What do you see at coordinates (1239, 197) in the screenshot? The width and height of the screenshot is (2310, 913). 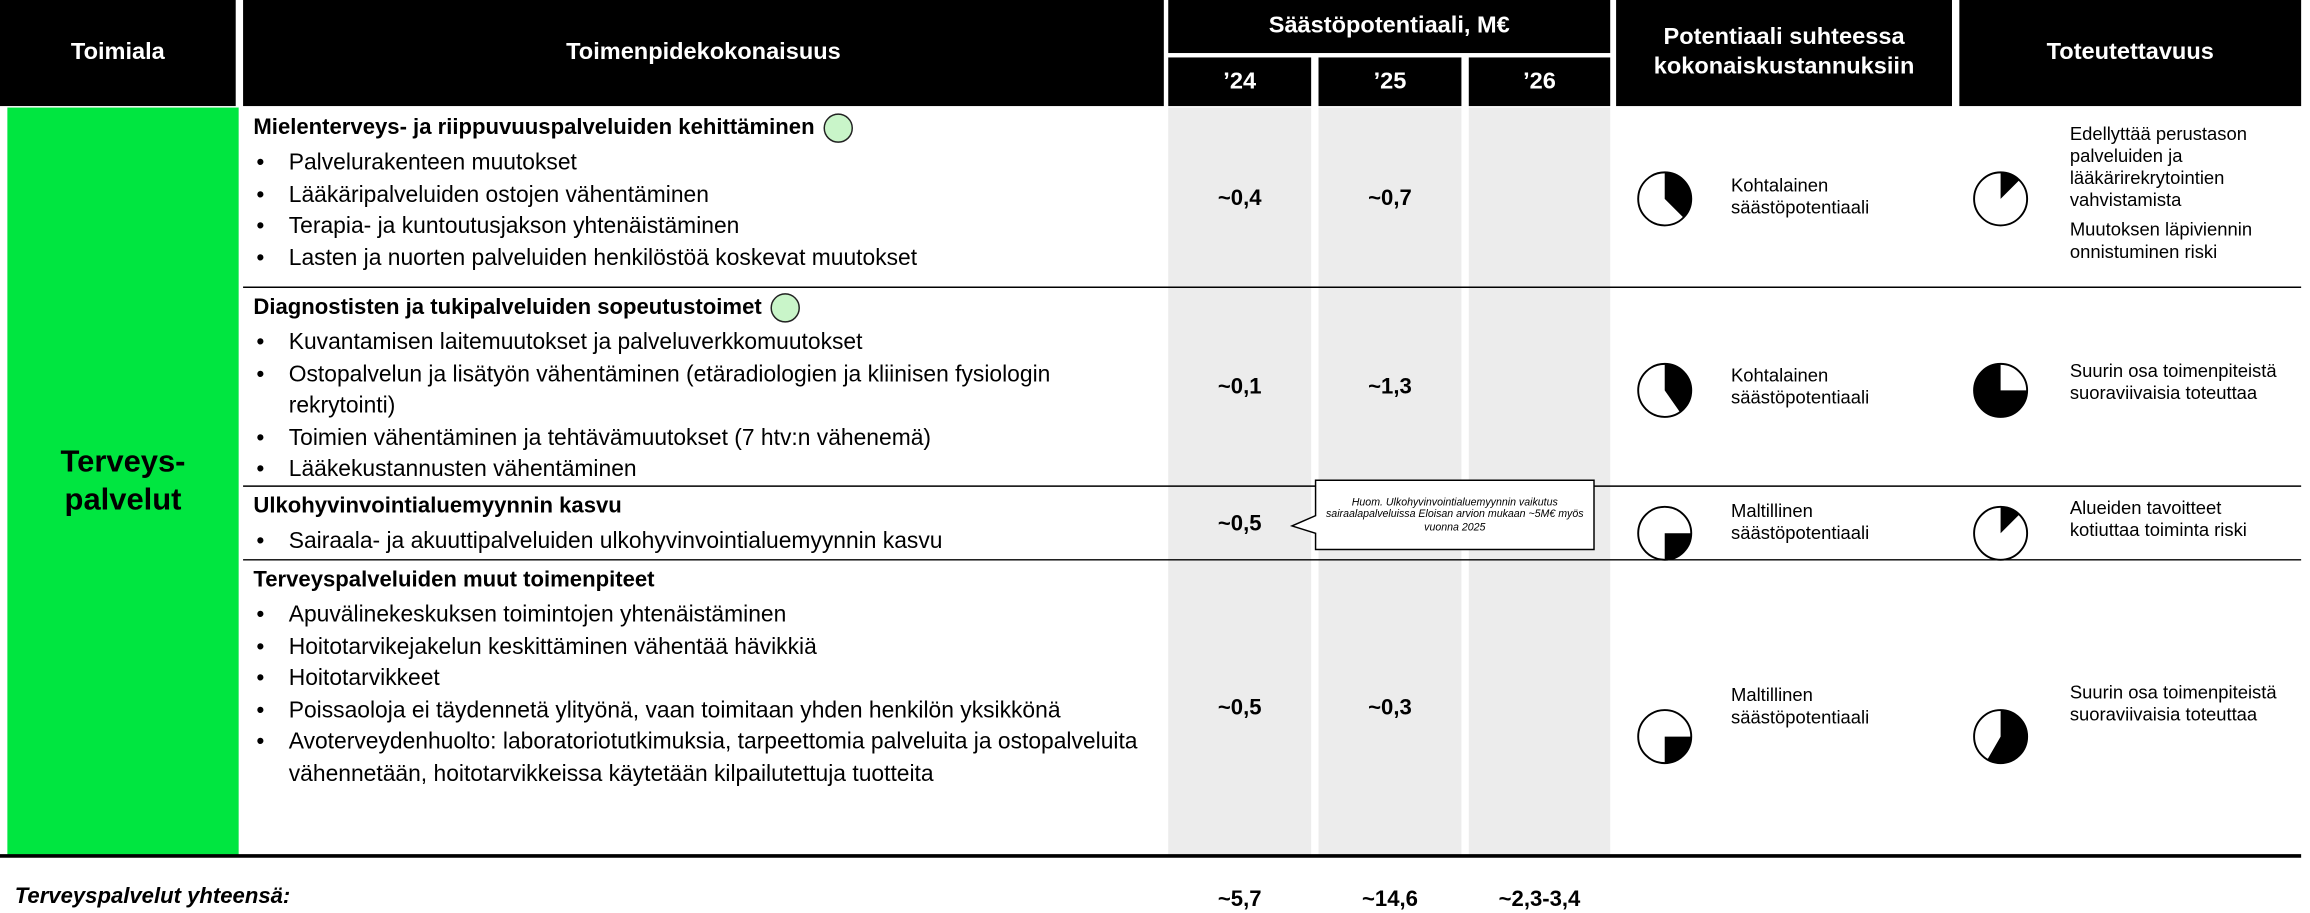 I see `saving-value: ~0,4` at bounding box center [1239, 197].